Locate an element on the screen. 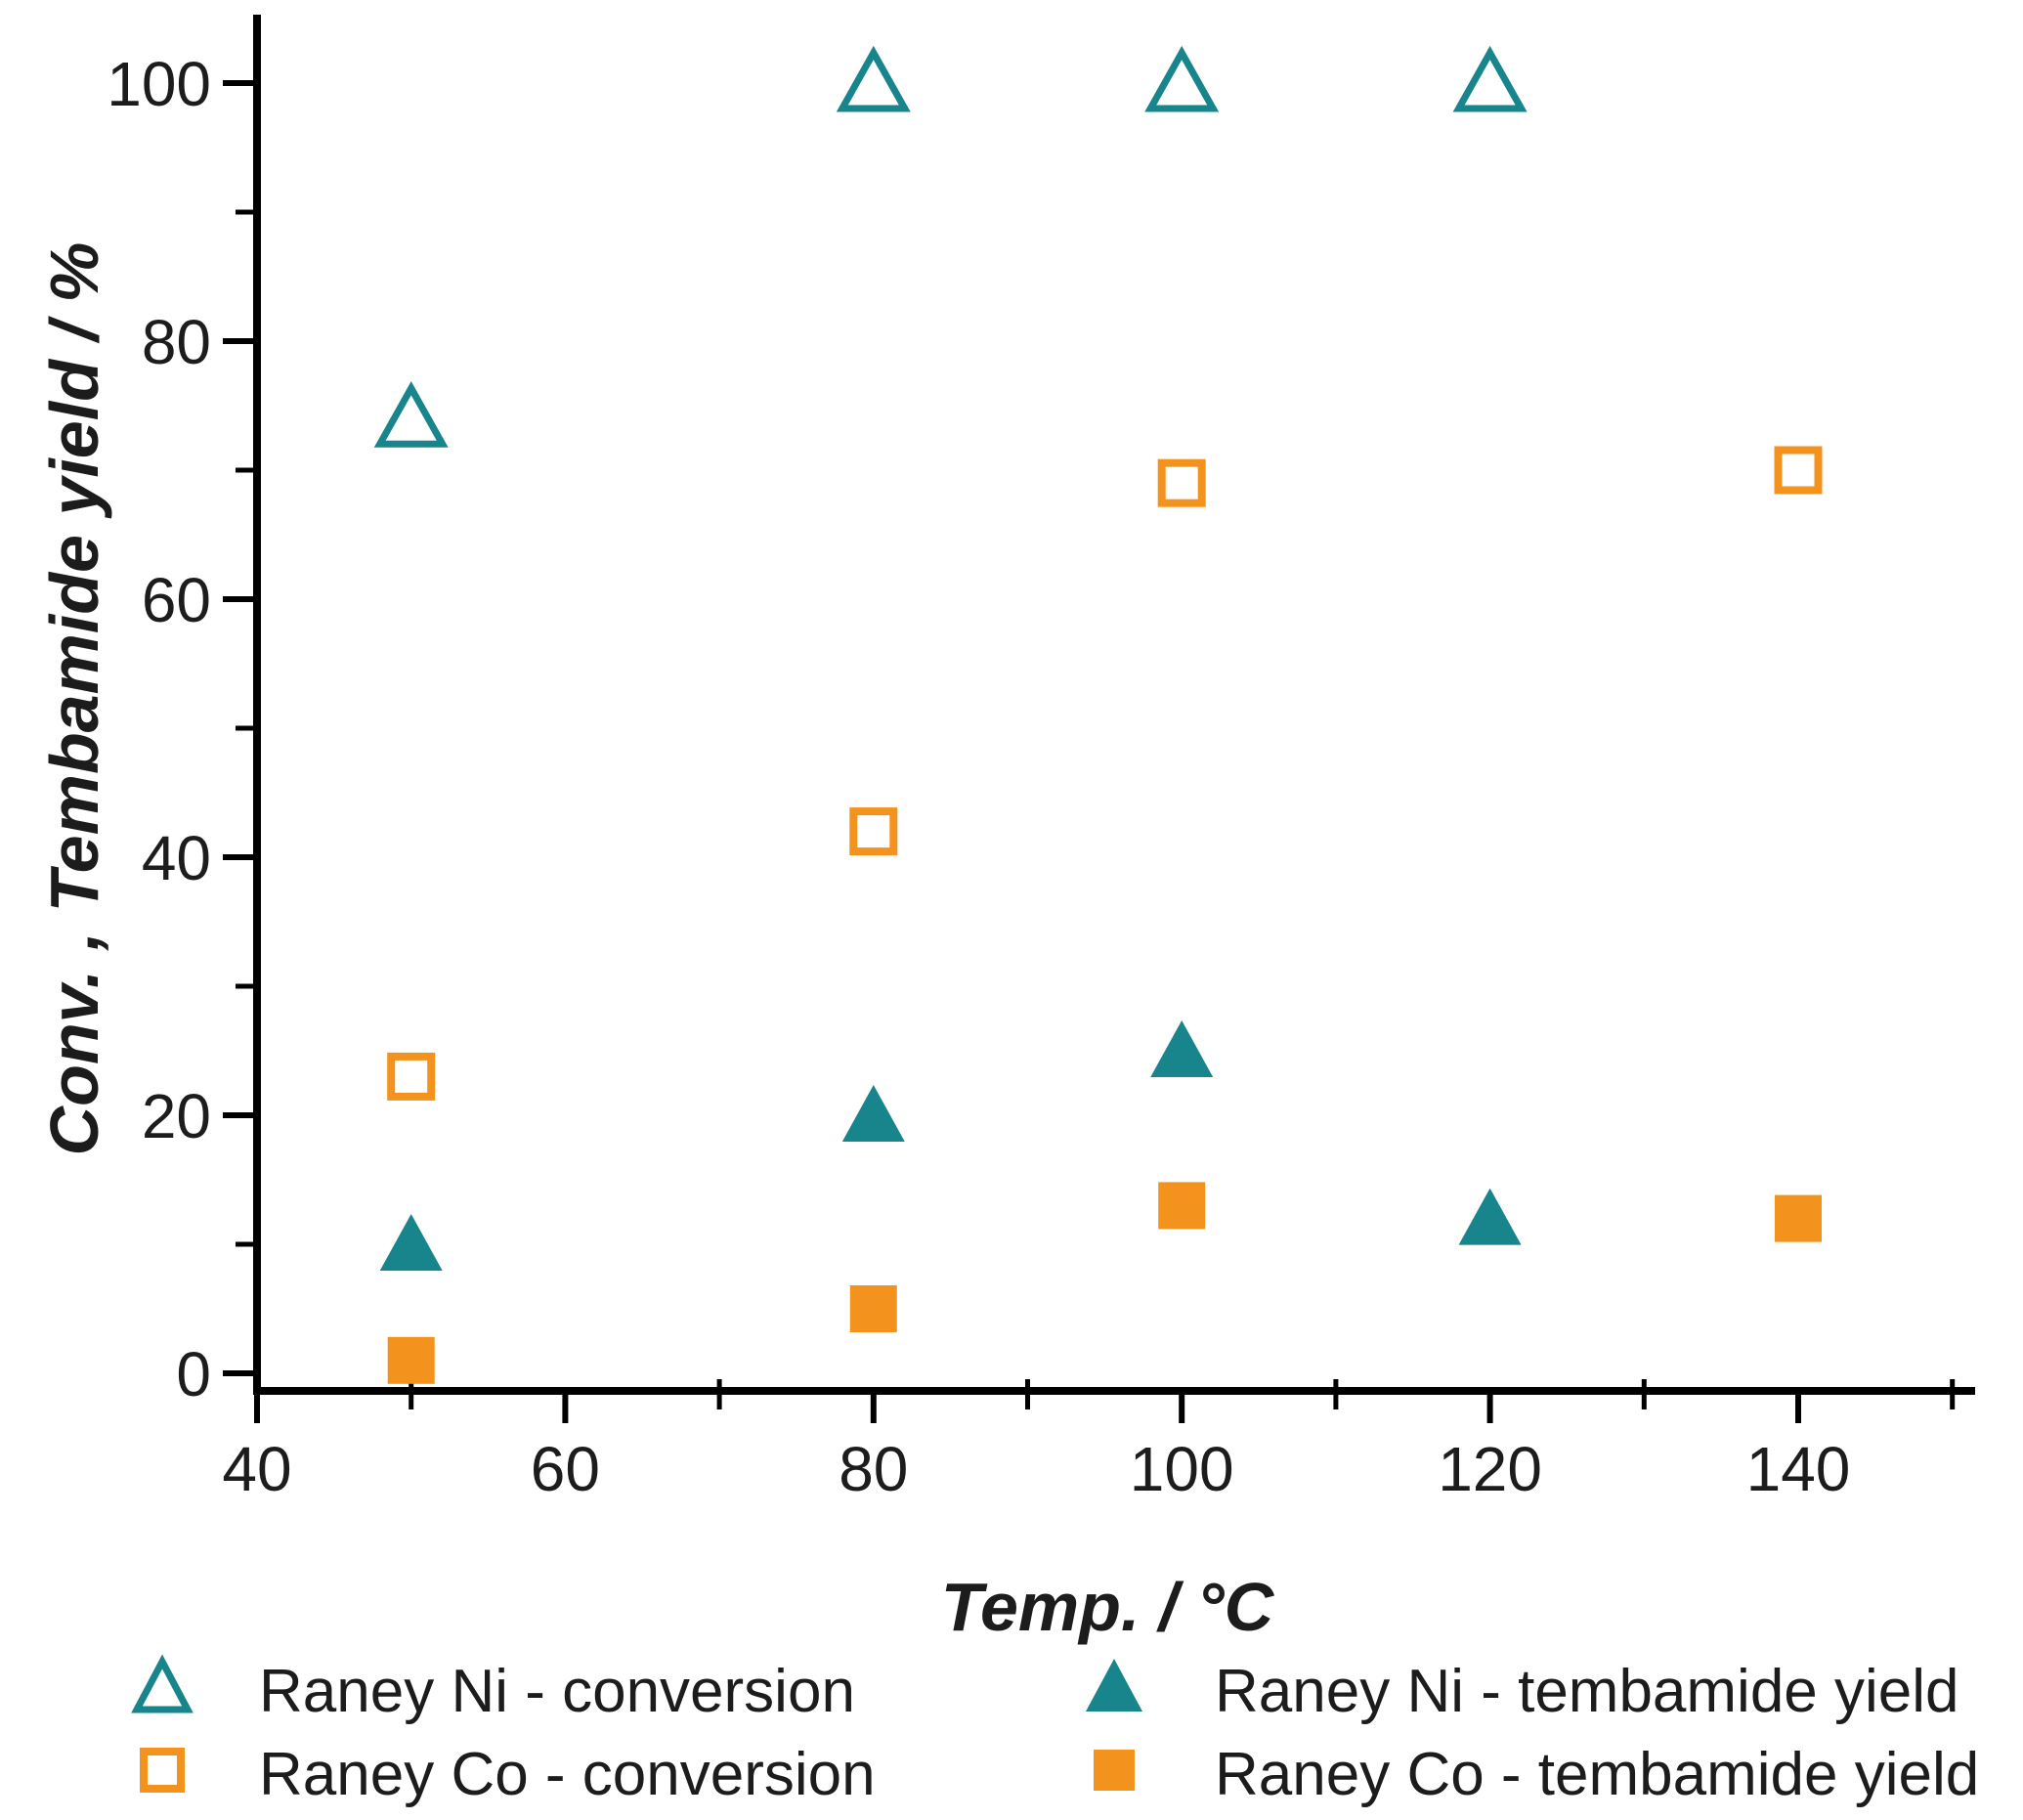 This screenshot has width=2023, height=1820. square-filled-icon is located at coordinates (1114, 1770).